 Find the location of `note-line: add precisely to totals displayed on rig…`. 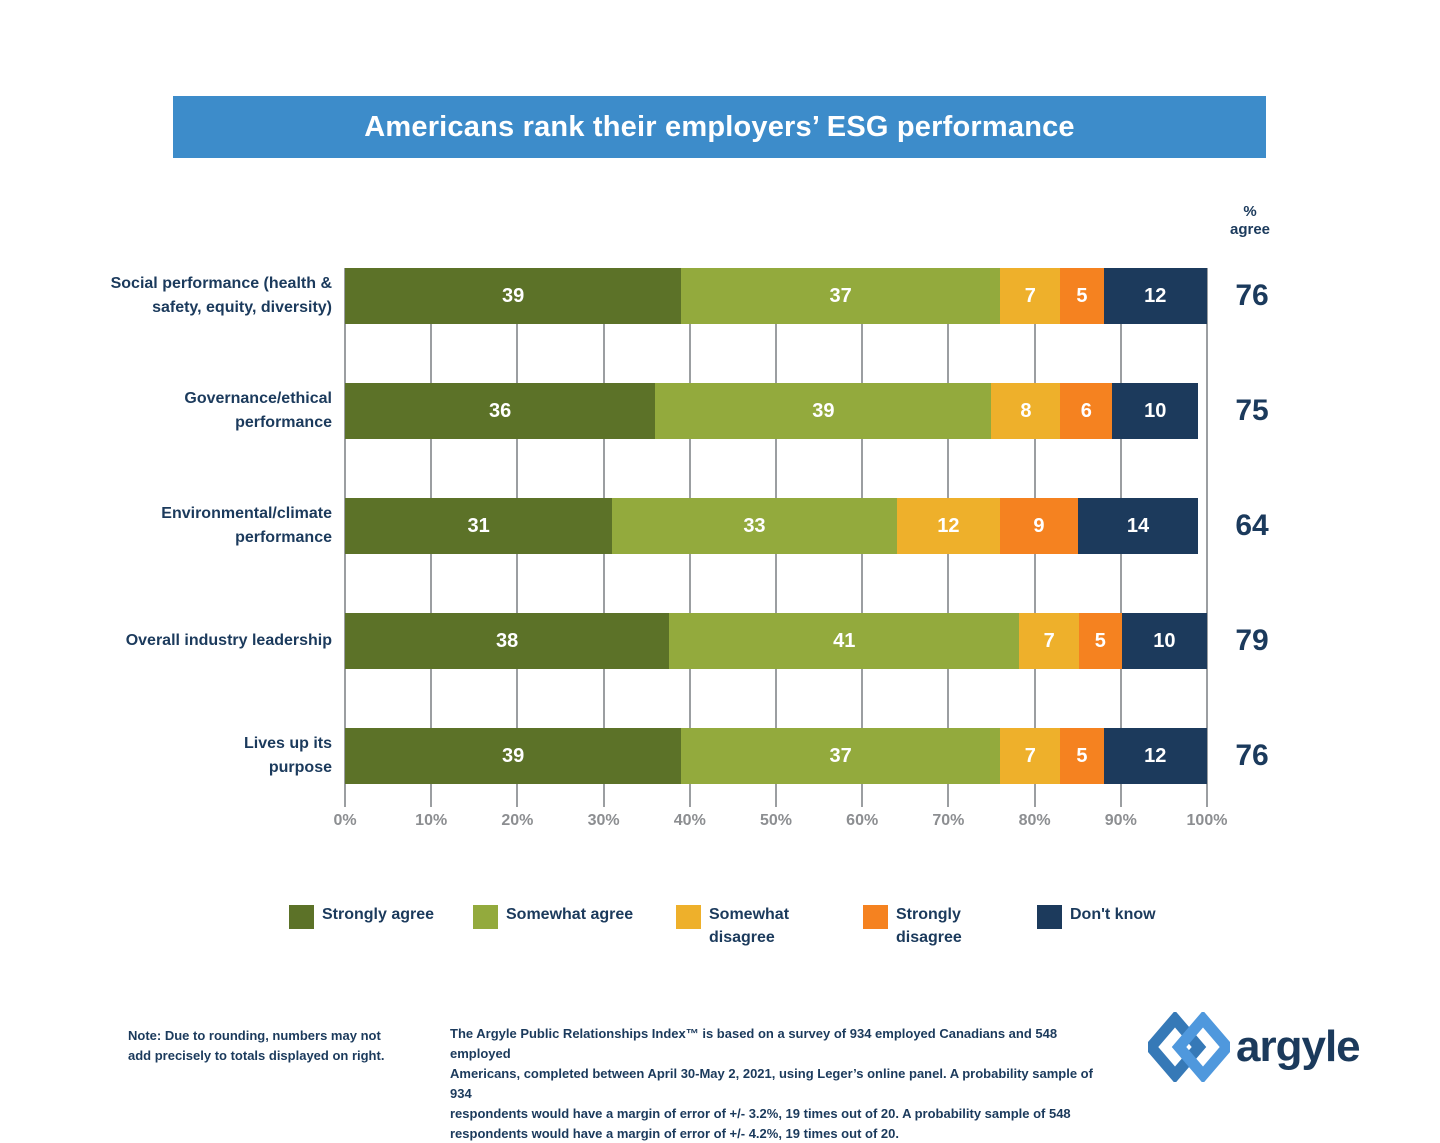

note-line: add precisely to totals displayed on rig… is located at coordinates (256, 1055).